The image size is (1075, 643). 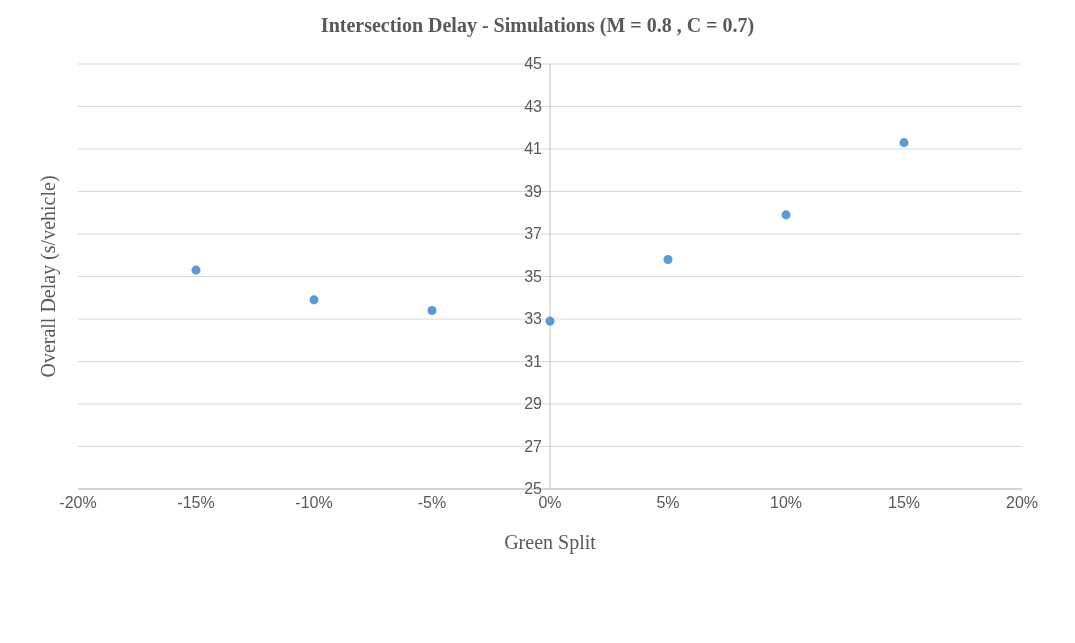 What do you see at coordinates (533, 318) in the screenshot?
I see `y-tick-label: 33` at bounding box center [533, 318].